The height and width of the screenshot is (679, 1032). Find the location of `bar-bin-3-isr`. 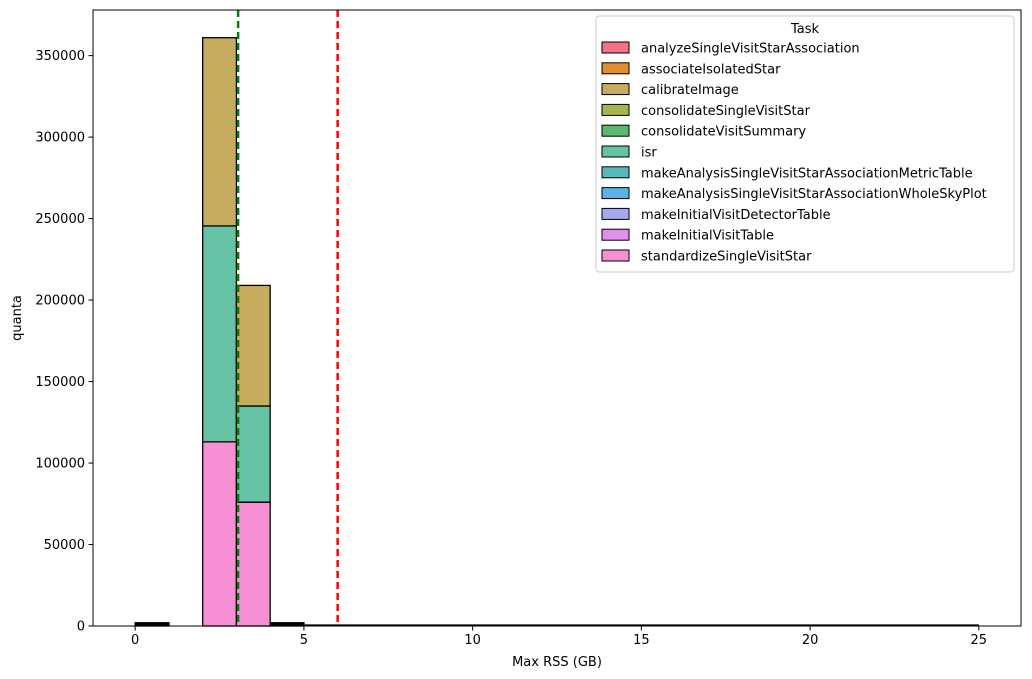

bar-bin-3-isr is located at coordinates (253, 454).